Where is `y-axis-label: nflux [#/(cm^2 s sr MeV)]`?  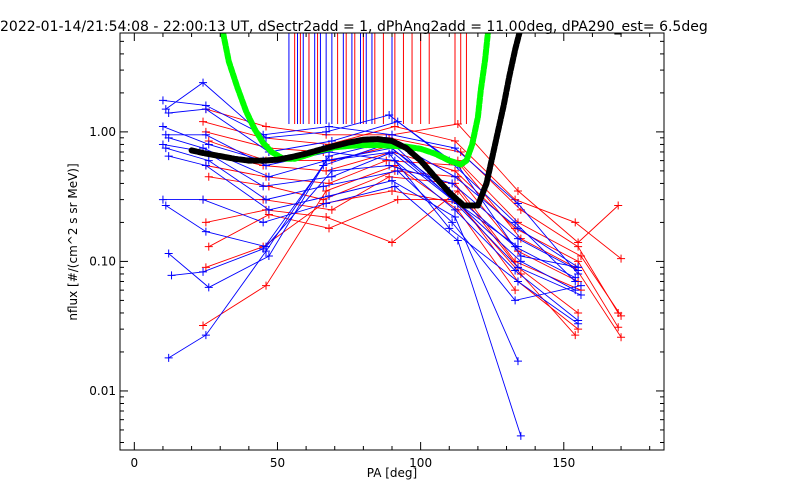
y-axis-label: nflux [#/(cm^2 s sr MeV)] is located at coordinates (73, 241).